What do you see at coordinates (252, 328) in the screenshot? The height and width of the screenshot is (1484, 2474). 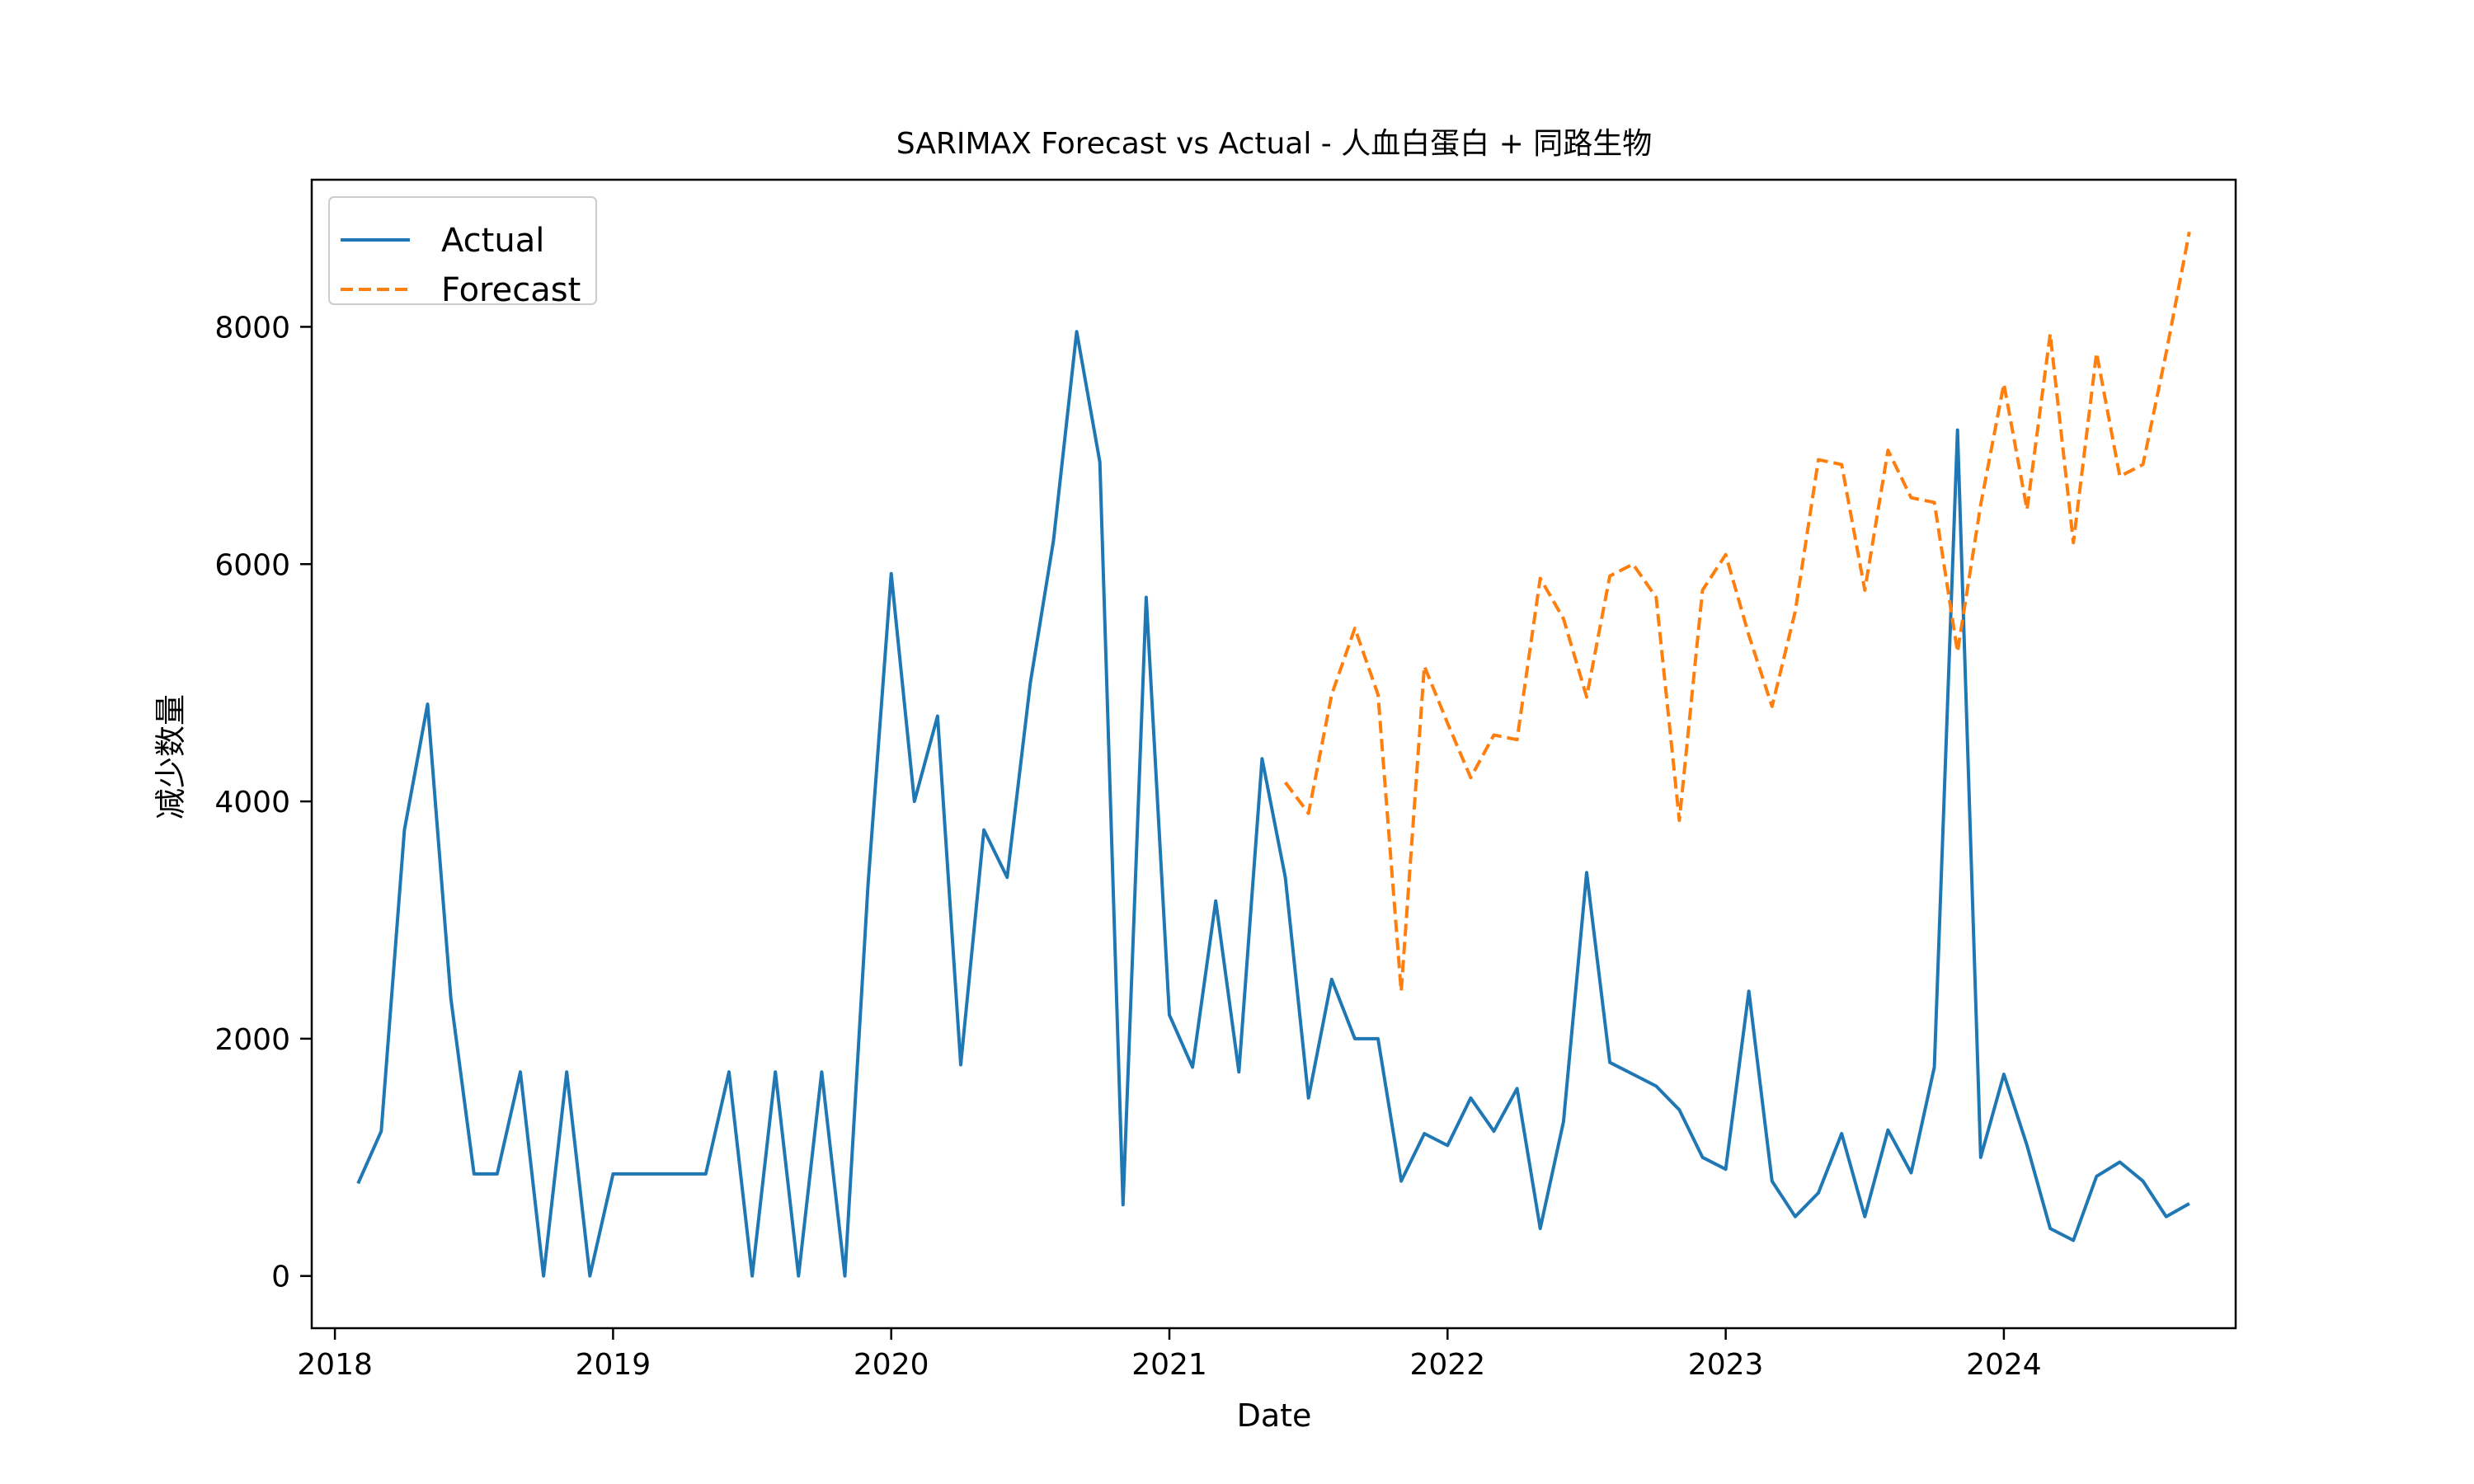 I see `y-tick-label: 8000` at bounding box center [252, 328].